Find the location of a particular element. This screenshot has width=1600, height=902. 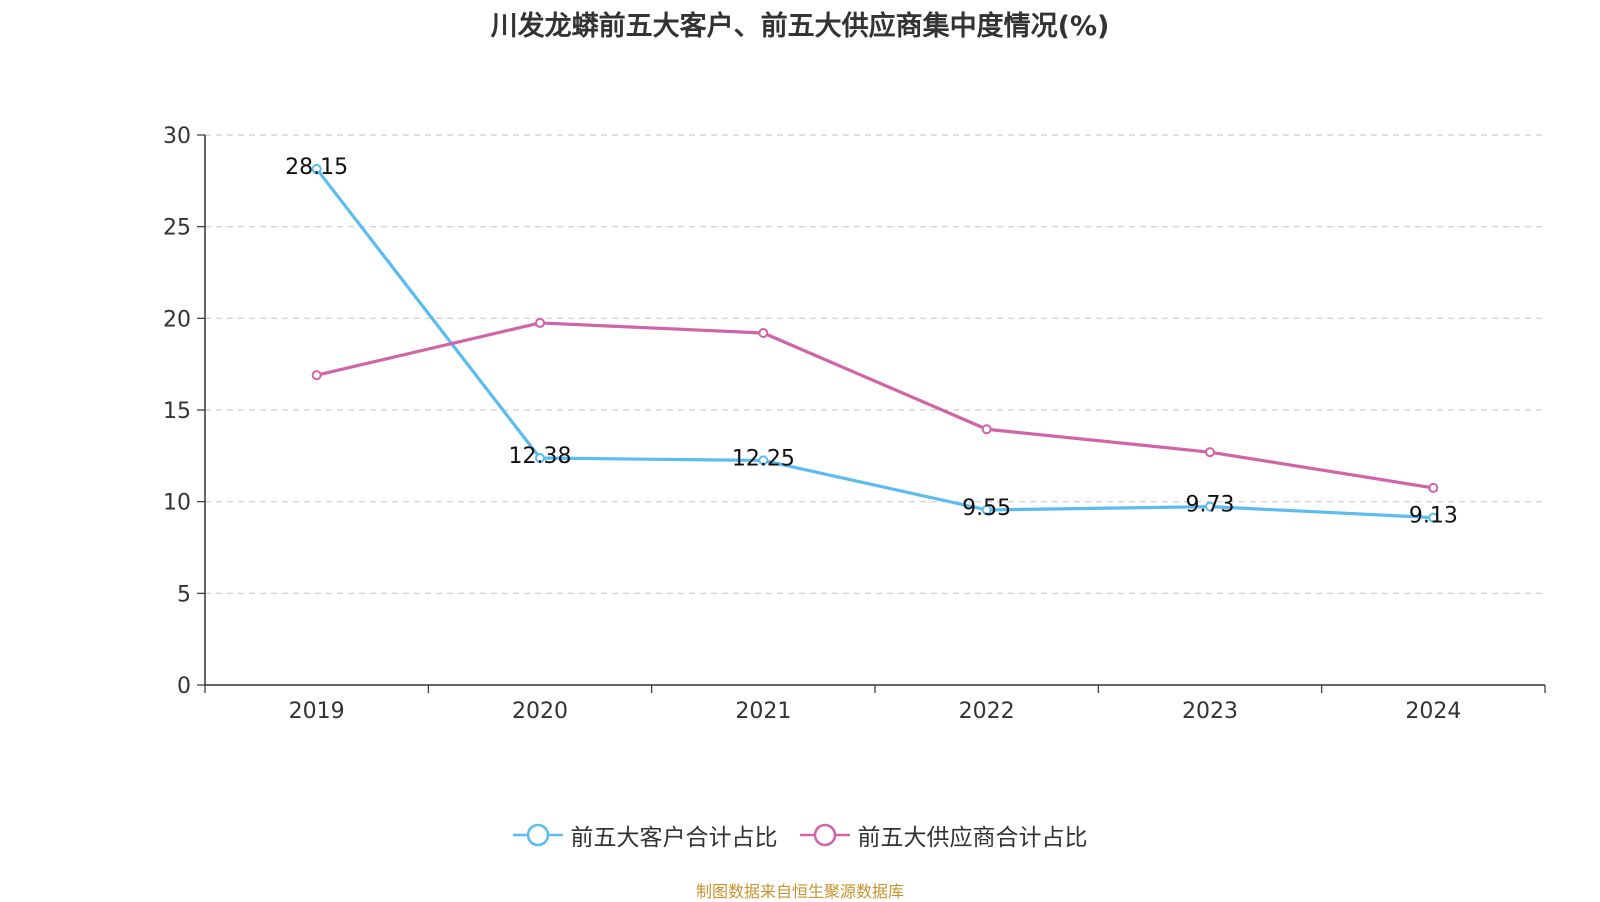

x-tick-label: 2023 is located at coordinates (1210, 711).